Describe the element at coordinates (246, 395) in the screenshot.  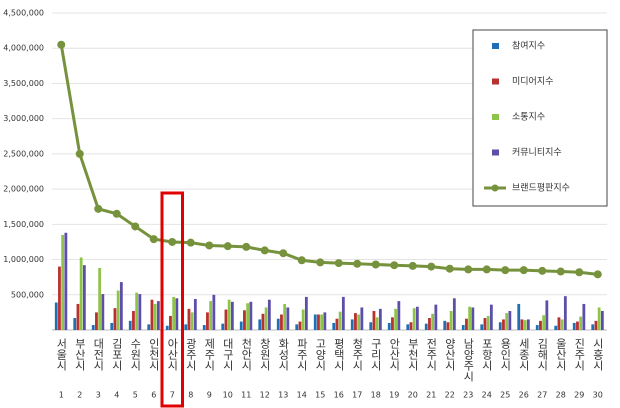
I see `rank-label: 11` at that location.